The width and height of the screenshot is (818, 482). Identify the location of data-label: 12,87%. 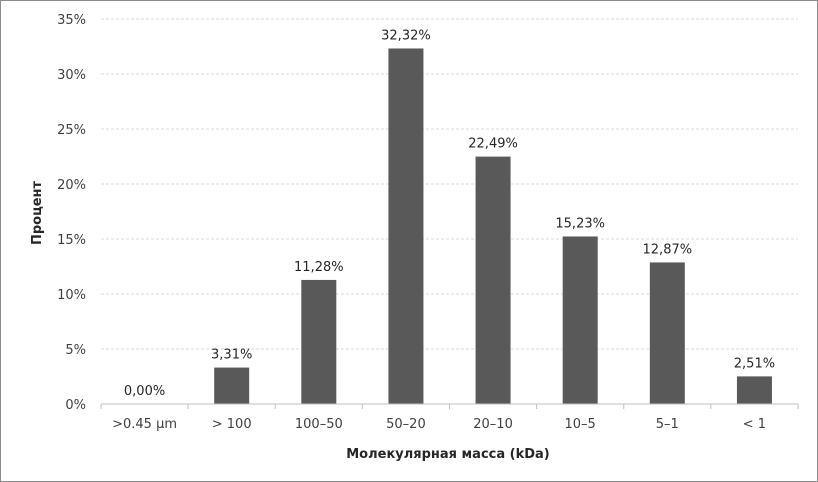
(668, 249).